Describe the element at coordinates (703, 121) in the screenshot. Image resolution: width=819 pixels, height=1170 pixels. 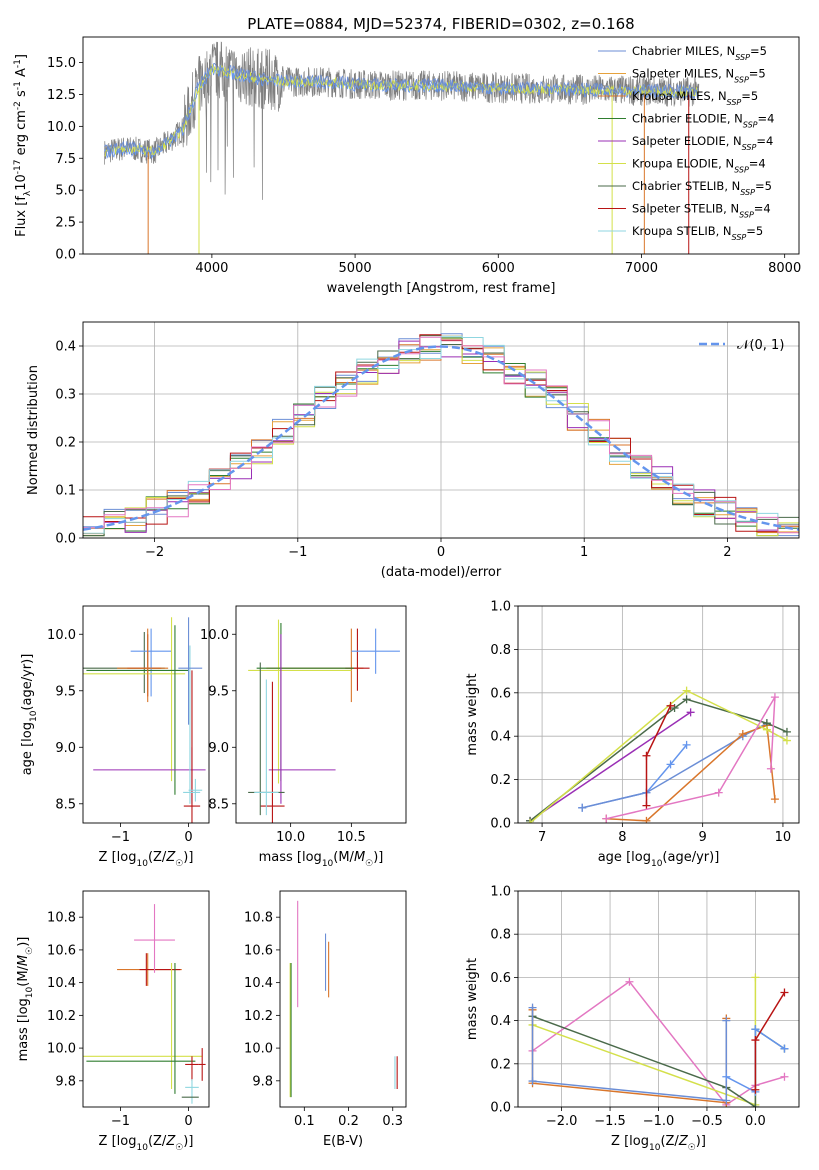
I see `legend-entry: Chabrier ELODIE, NSSP=4` at that location.